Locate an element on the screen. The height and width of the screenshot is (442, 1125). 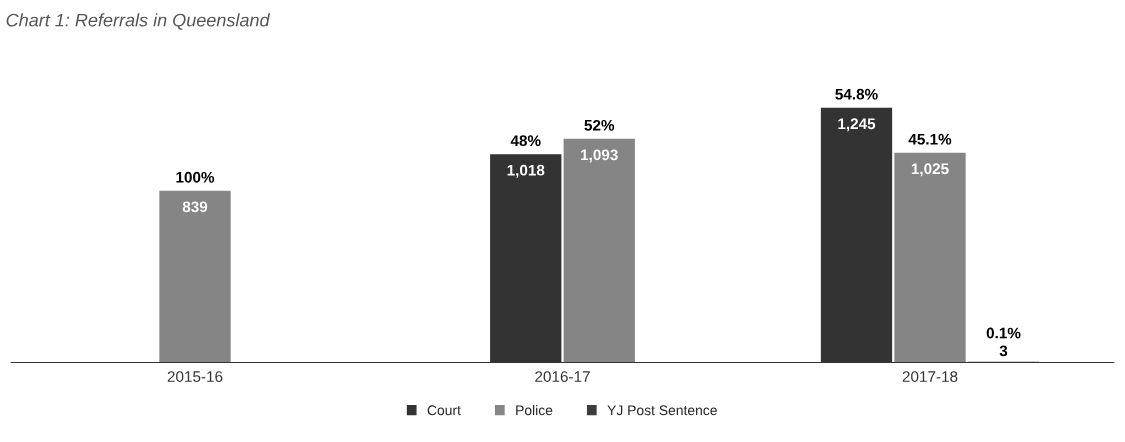
legend-label: Court is located at coordinates (444, 410).